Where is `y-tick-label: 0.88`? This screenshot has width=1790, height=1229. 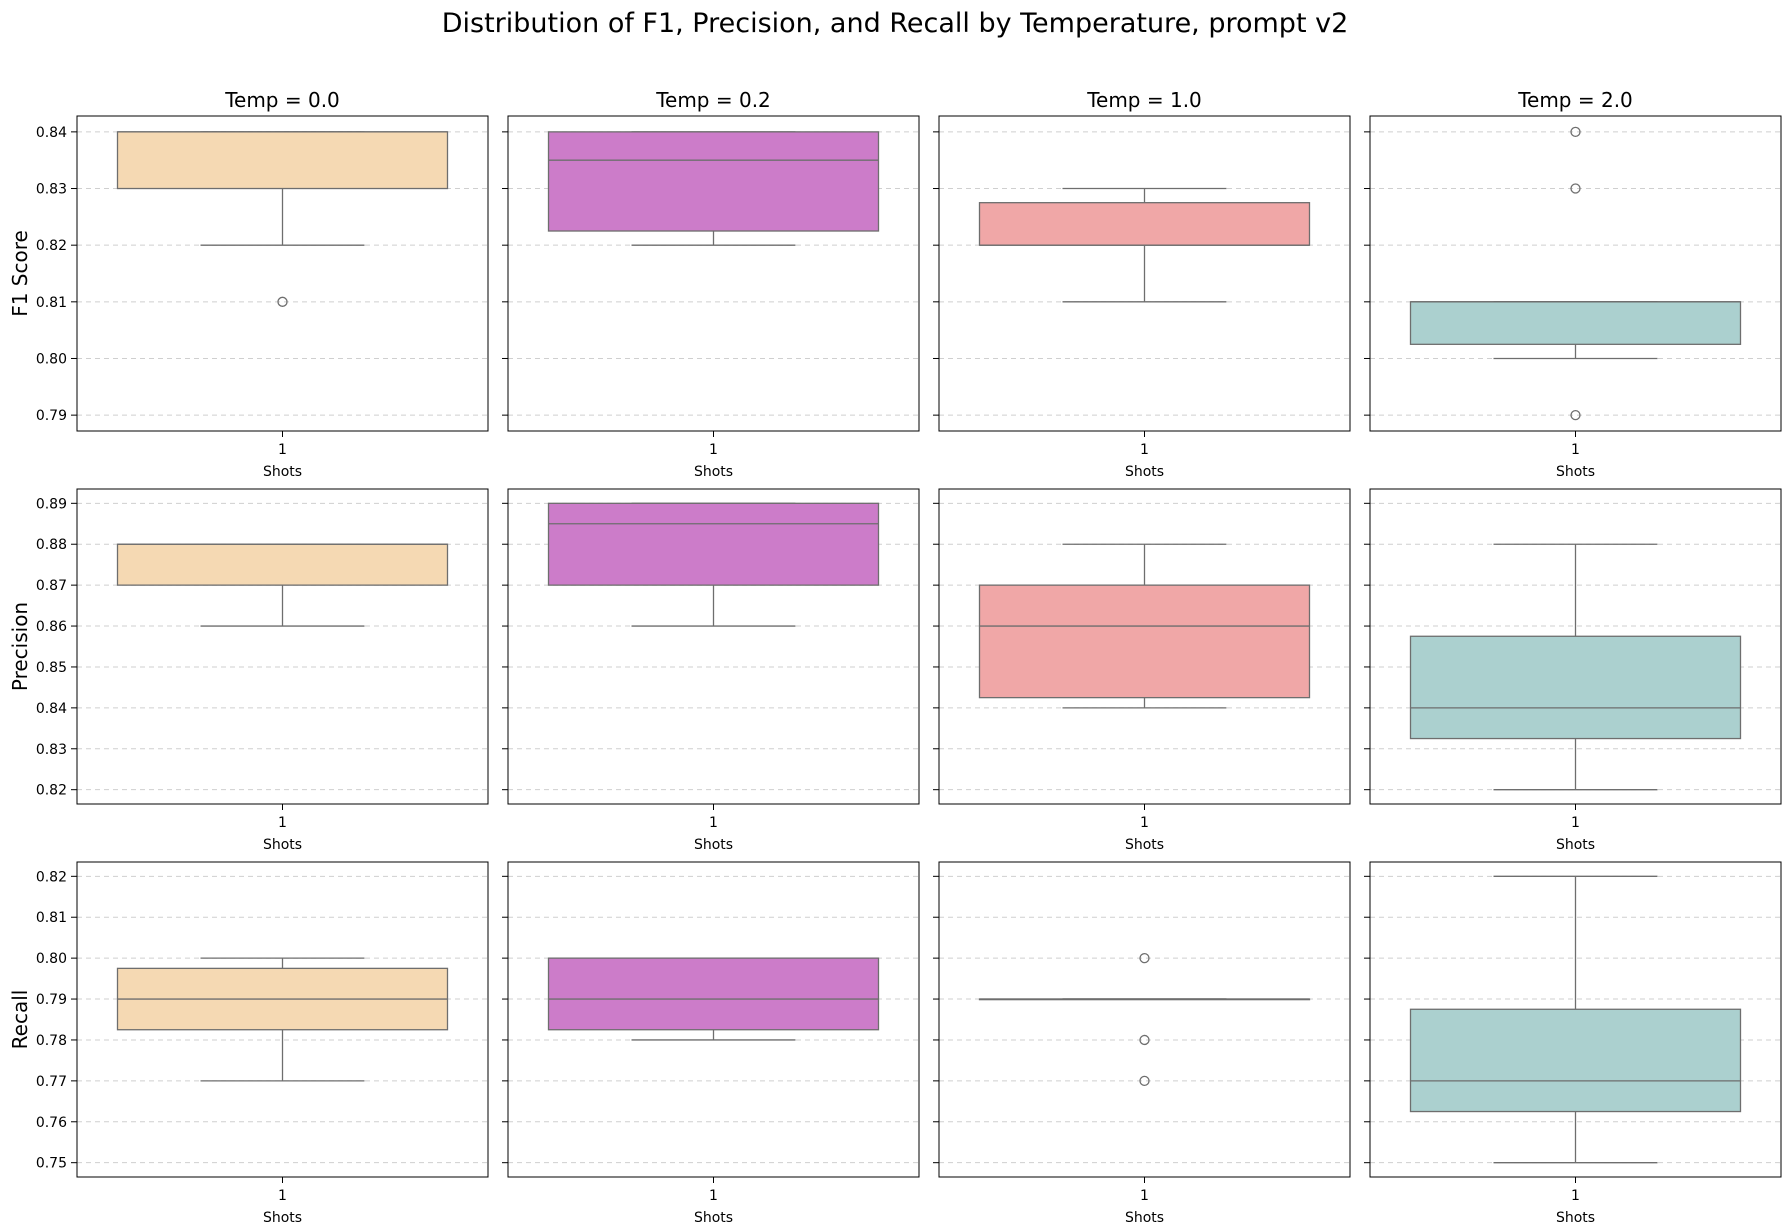 y-tick-label: 0.88 is located at coordinates (51, 545).